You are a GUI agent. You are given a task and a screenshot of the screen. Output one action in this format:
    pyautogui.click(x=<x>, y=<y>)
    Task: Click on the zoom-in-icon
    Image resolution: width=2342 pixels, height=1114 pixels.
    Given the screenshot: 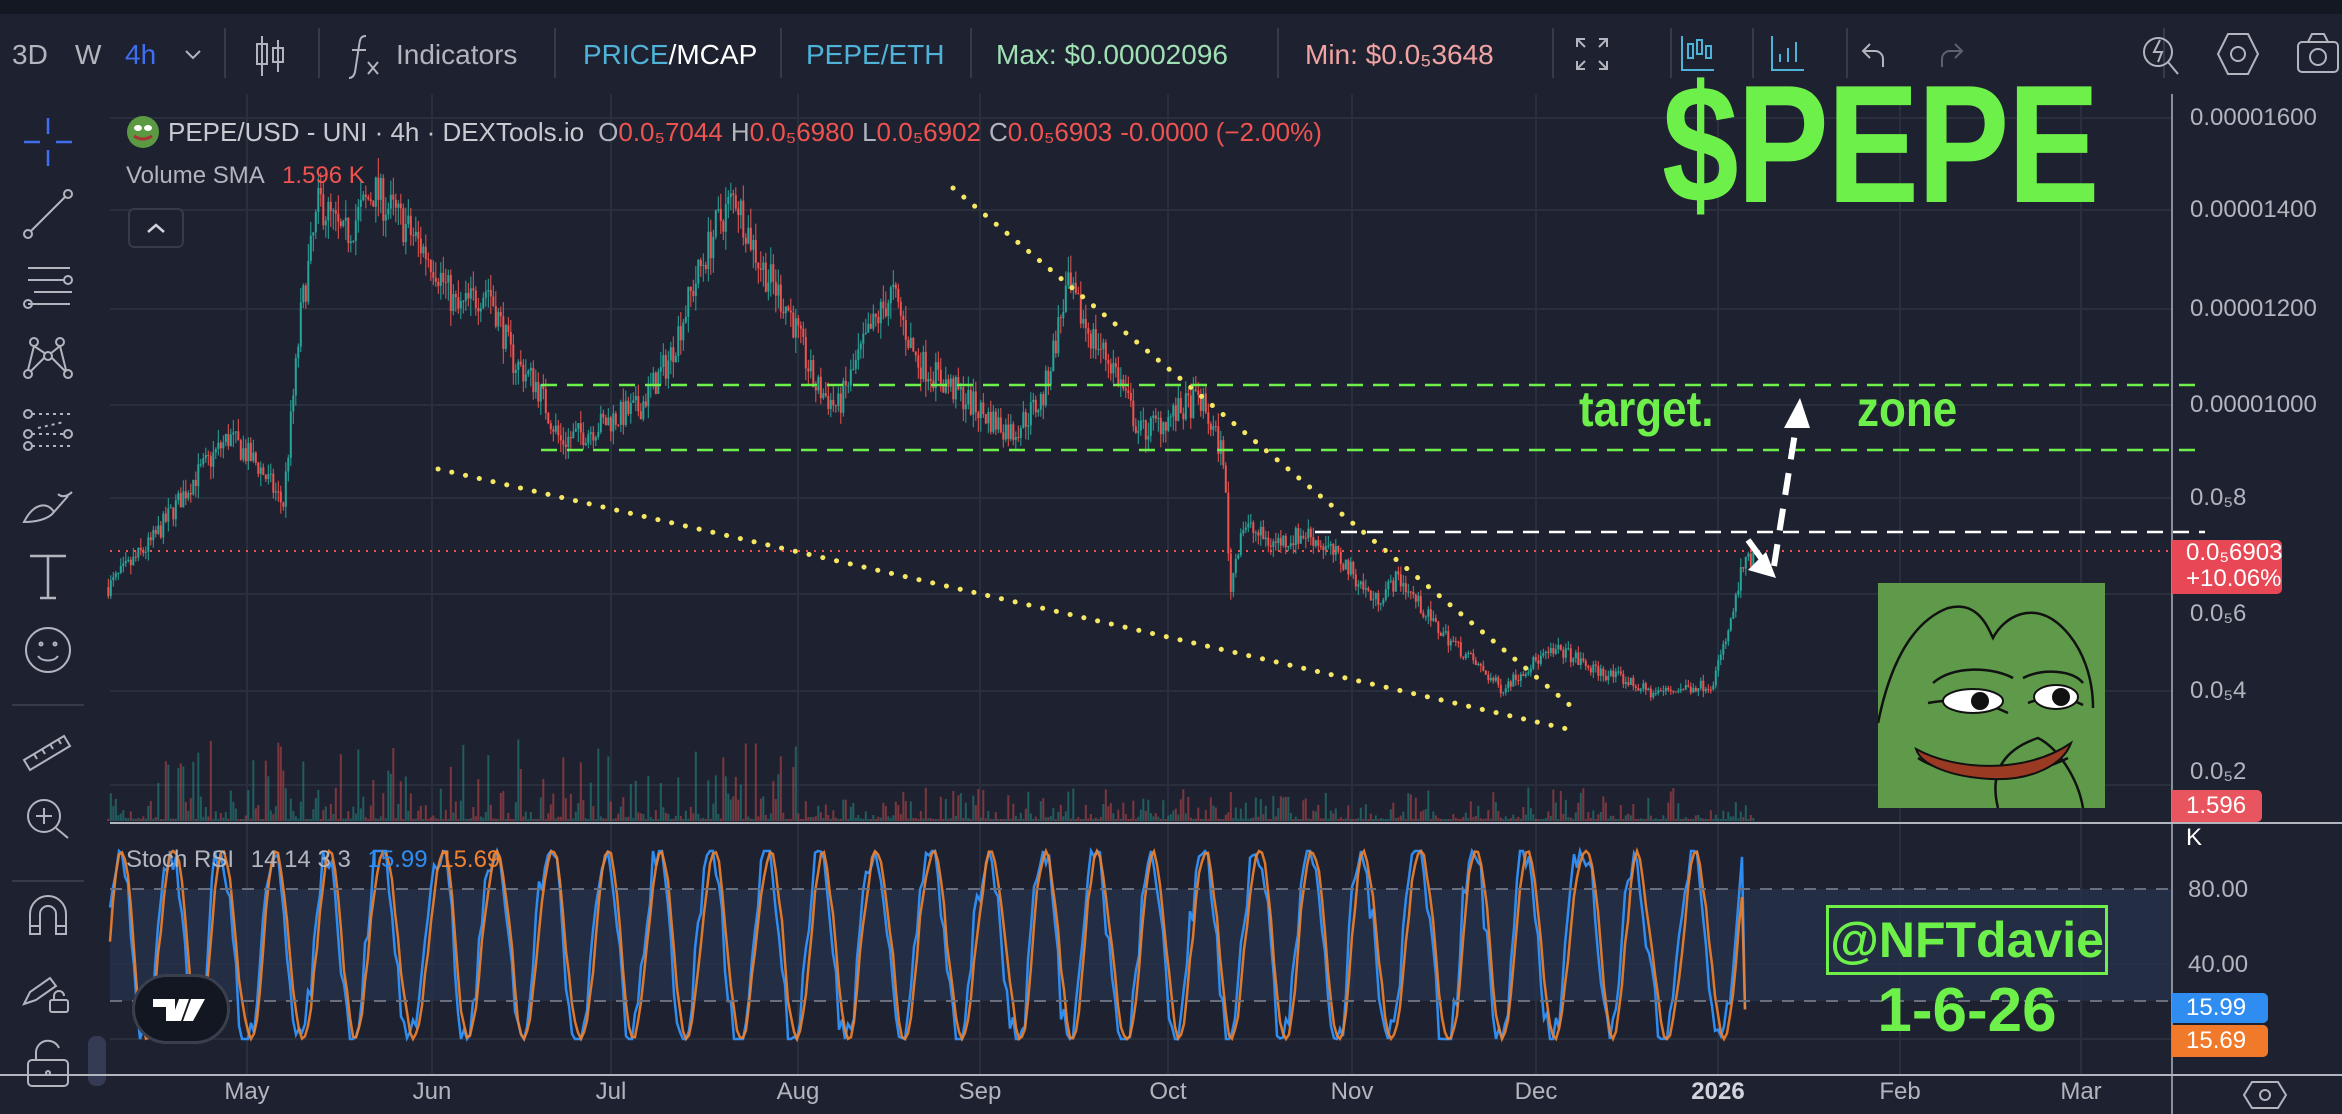 What is the action you would take?
    pyautogui.click(x=48, y=820)
    